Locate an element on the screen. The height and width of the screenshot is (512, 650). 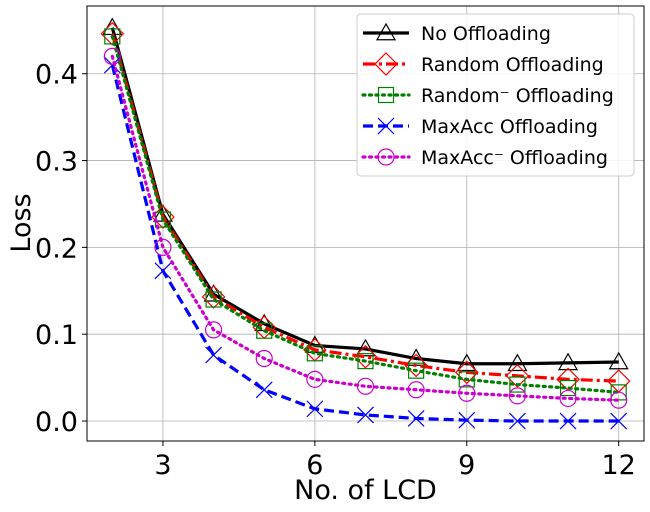
legend-item: MaxAcc⁻ Offloading is located at coordinates (484, 158).